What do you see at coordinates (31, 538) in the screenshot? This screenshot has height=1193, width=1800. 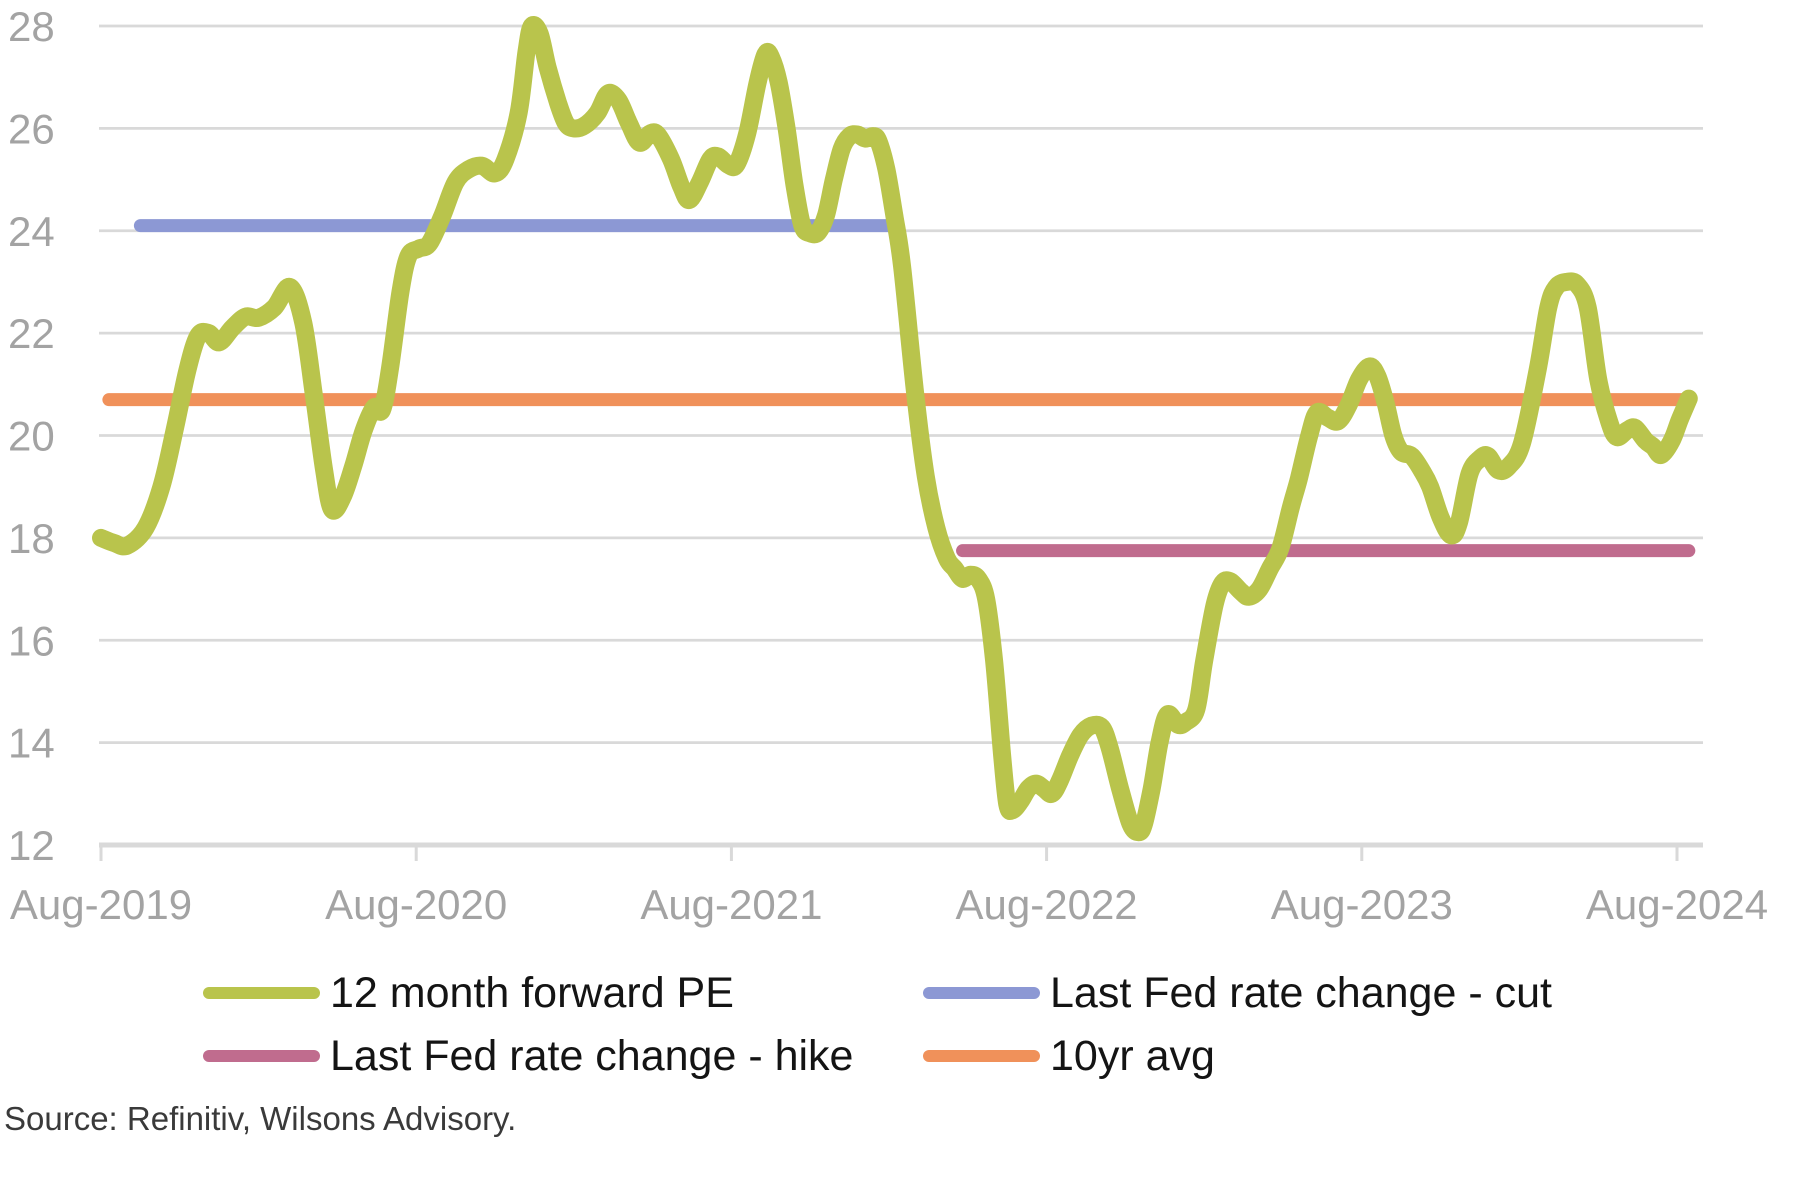 I see `y-tick-label: 18` at bounding box center [31, 538].